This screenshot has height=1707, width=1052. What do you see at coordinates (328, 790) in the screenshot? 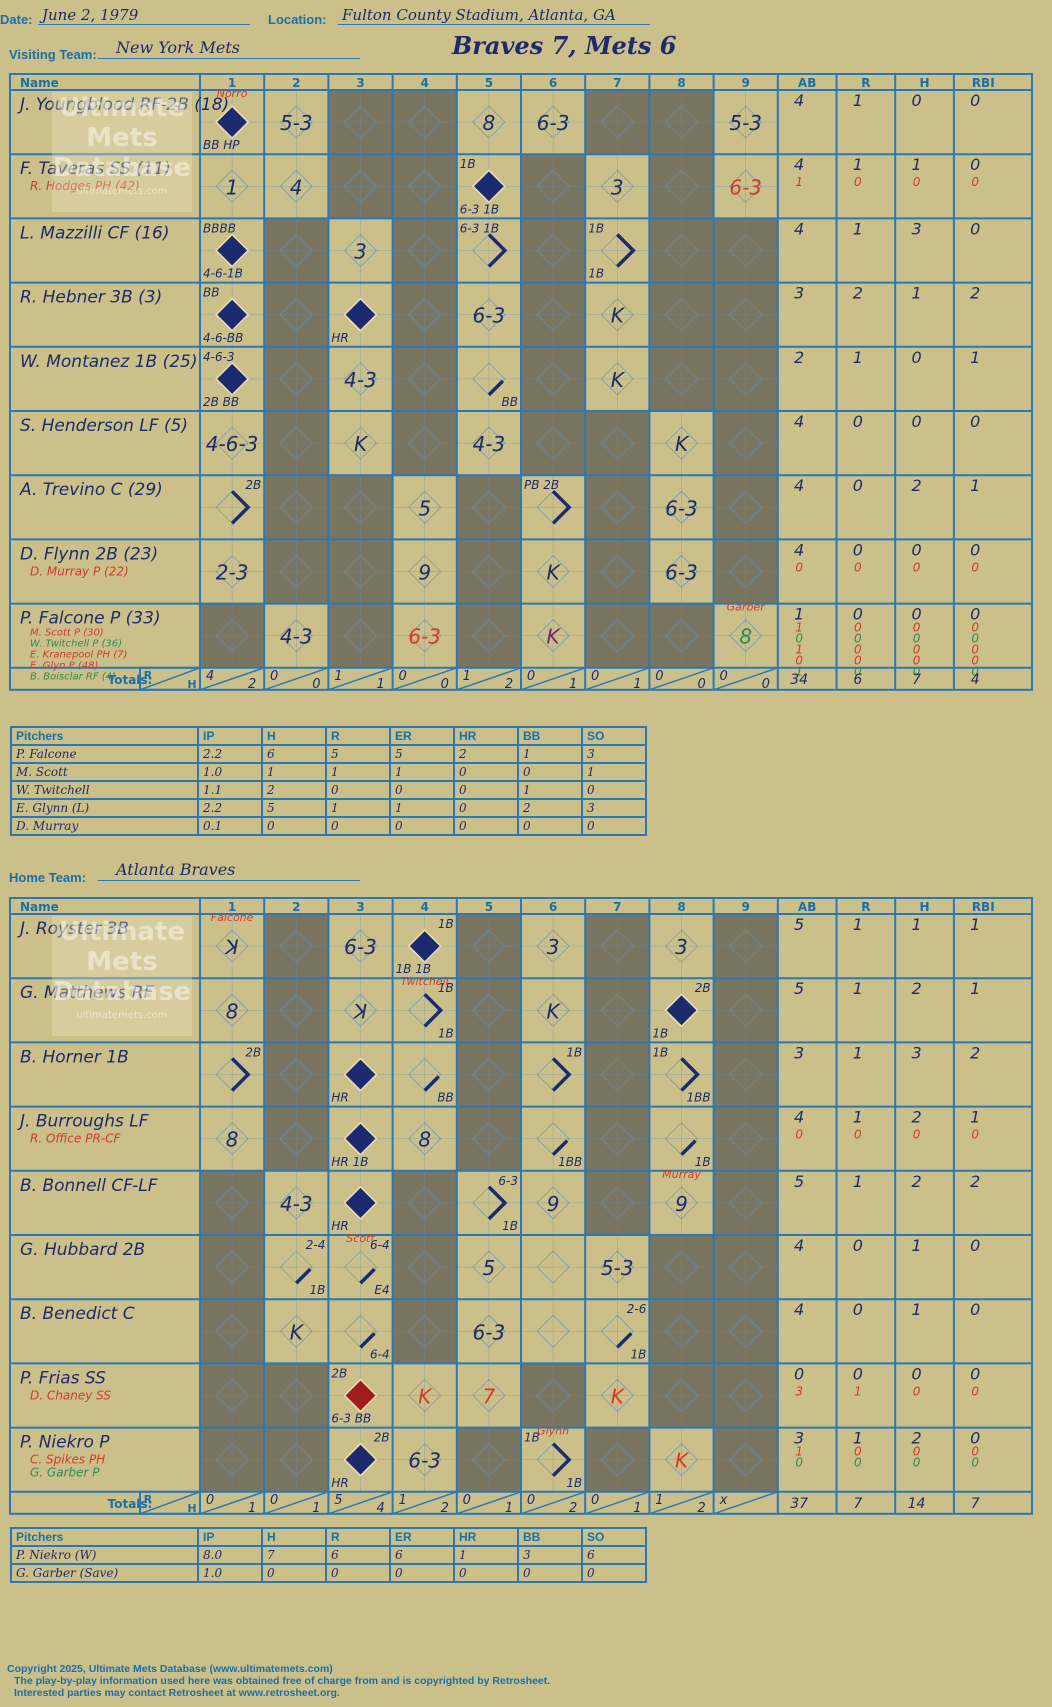
I see `pitcher-row: W. Twitchell 1.1 2 0 0 0 1 0` at bounding box center [328, 790].